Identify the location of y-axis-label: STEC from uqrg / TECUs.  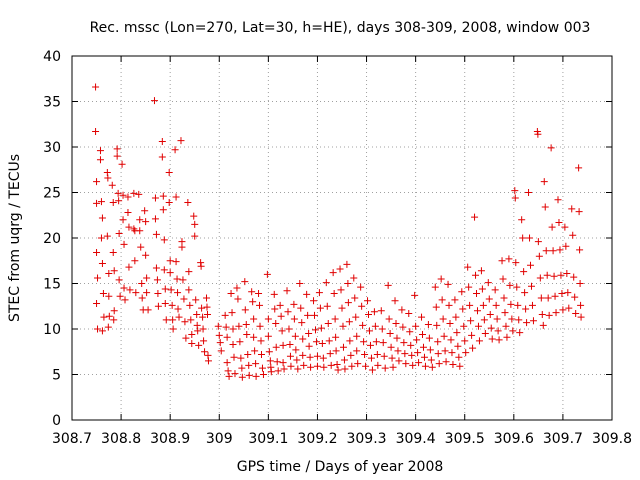
(15, 238).